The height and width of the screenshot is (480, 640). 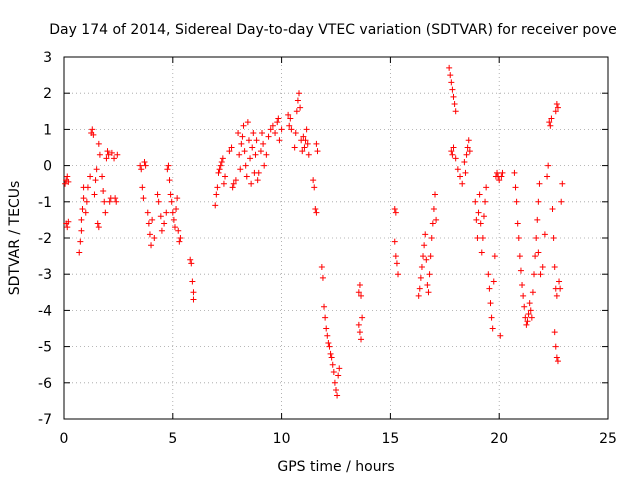 What do you see at coordinates (45, 239) in the screenshot?
I see `y-tick-label: -2` at bounding box center [45, 239].